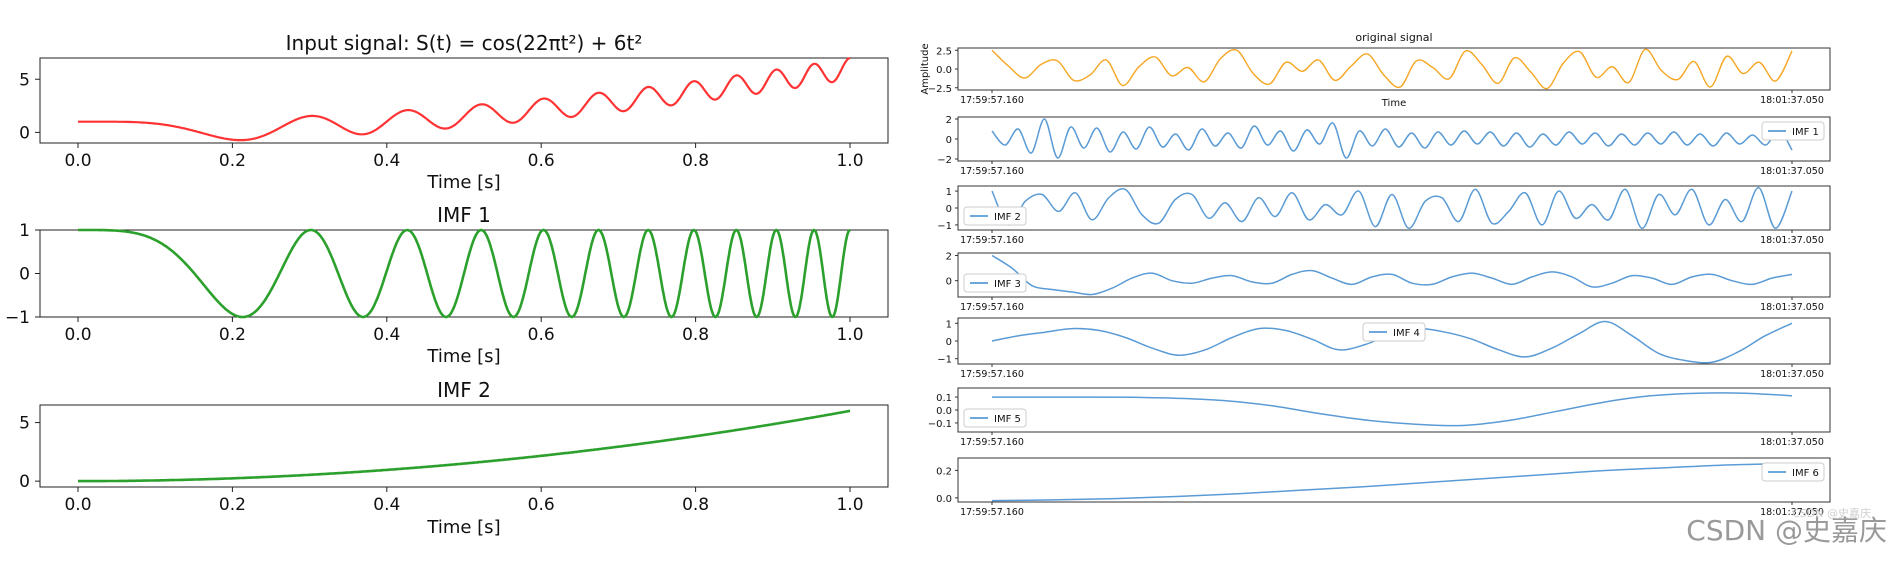  Describe the element at coordinates (1007, 419) in the screenshot. I see `legend-label: IMF 5` at that location.